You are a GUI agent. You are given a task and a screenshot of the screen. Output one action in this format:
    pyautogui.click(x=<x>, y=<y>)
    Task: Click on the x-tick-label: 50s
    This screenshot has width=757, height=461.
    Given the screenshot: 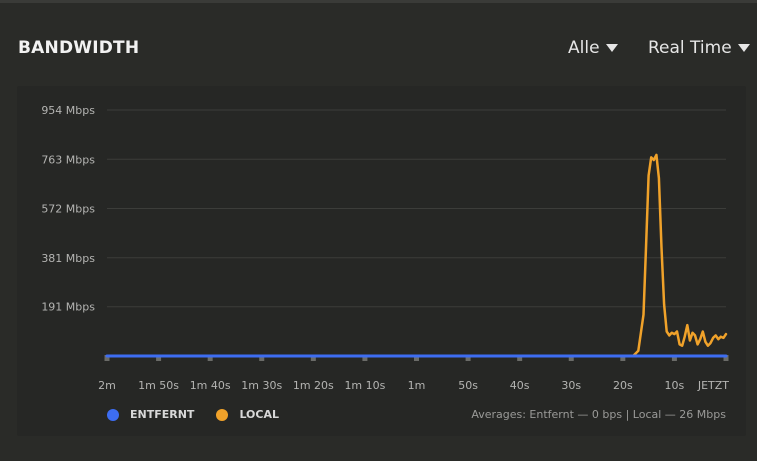 What is the action you would take?
    pyautogui.click(x=468, y=385)
    